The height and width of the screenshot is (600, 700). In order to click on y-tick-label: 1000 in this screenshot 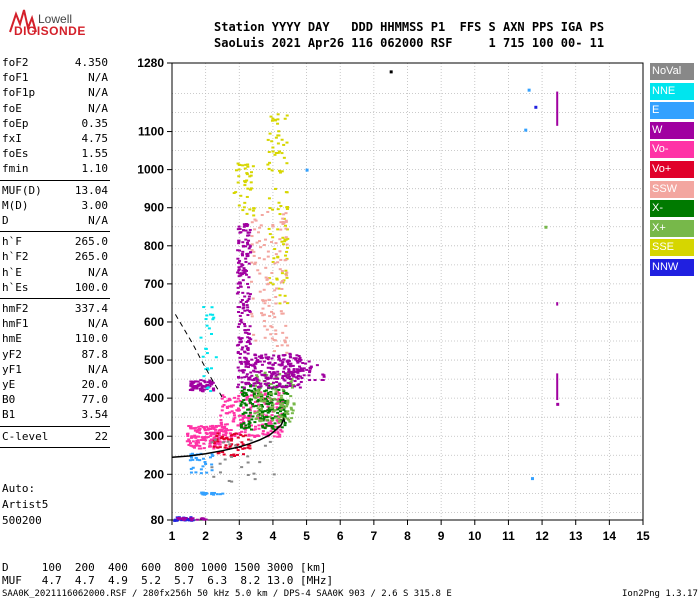, I will do `click(150, 170)`.